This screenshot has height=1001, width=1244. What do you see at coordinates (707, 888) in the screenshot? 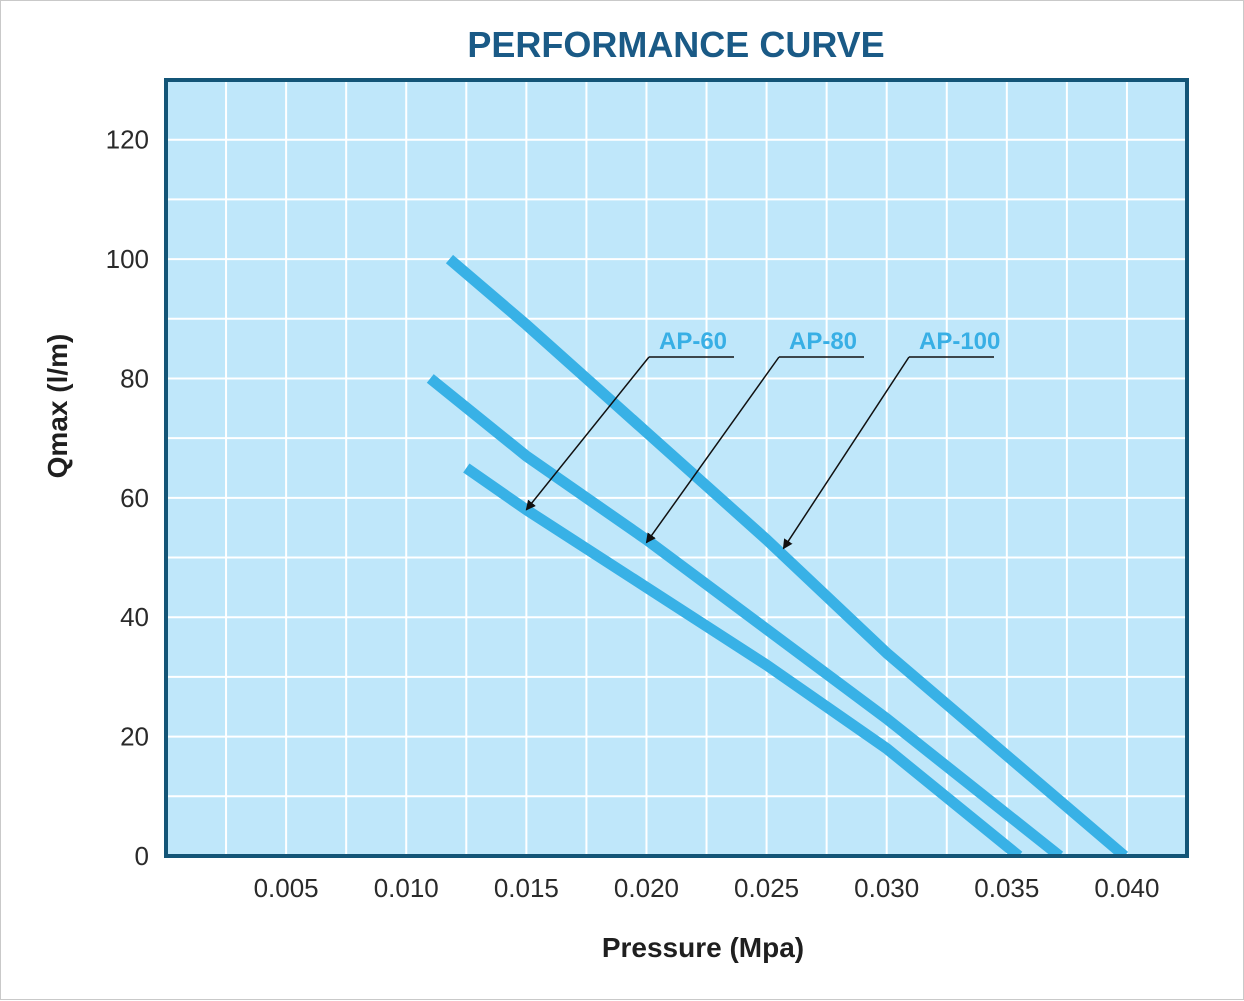
I see `x-axis-ticks: 0.005 0.010 0.015 0.020 0.025 0.030 0.035 0.040` at bounding box center [707, 888].